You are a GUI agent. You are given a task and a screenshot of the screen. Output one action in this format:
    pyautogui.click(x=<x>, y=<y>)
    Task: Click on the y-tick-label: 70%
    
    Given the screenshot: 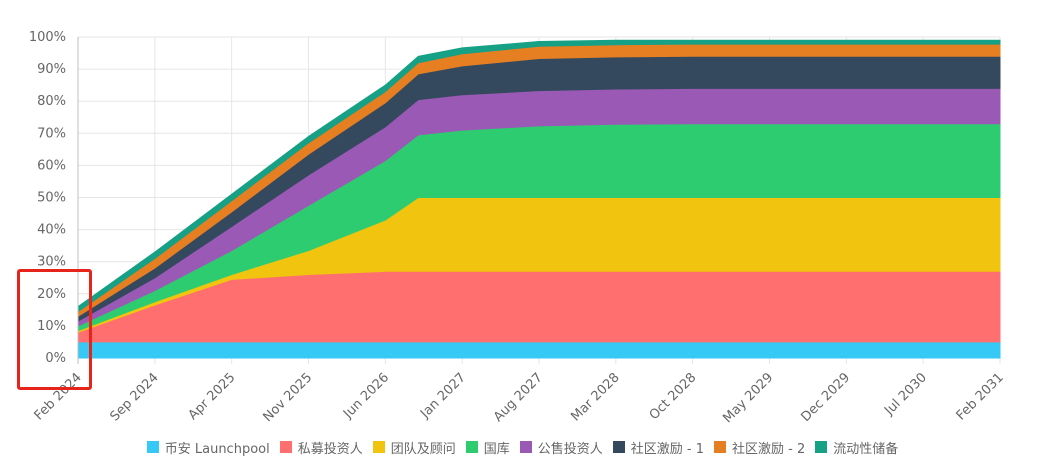 What is the action you would take?
    pyautogui.click(x=51, y=133)
    